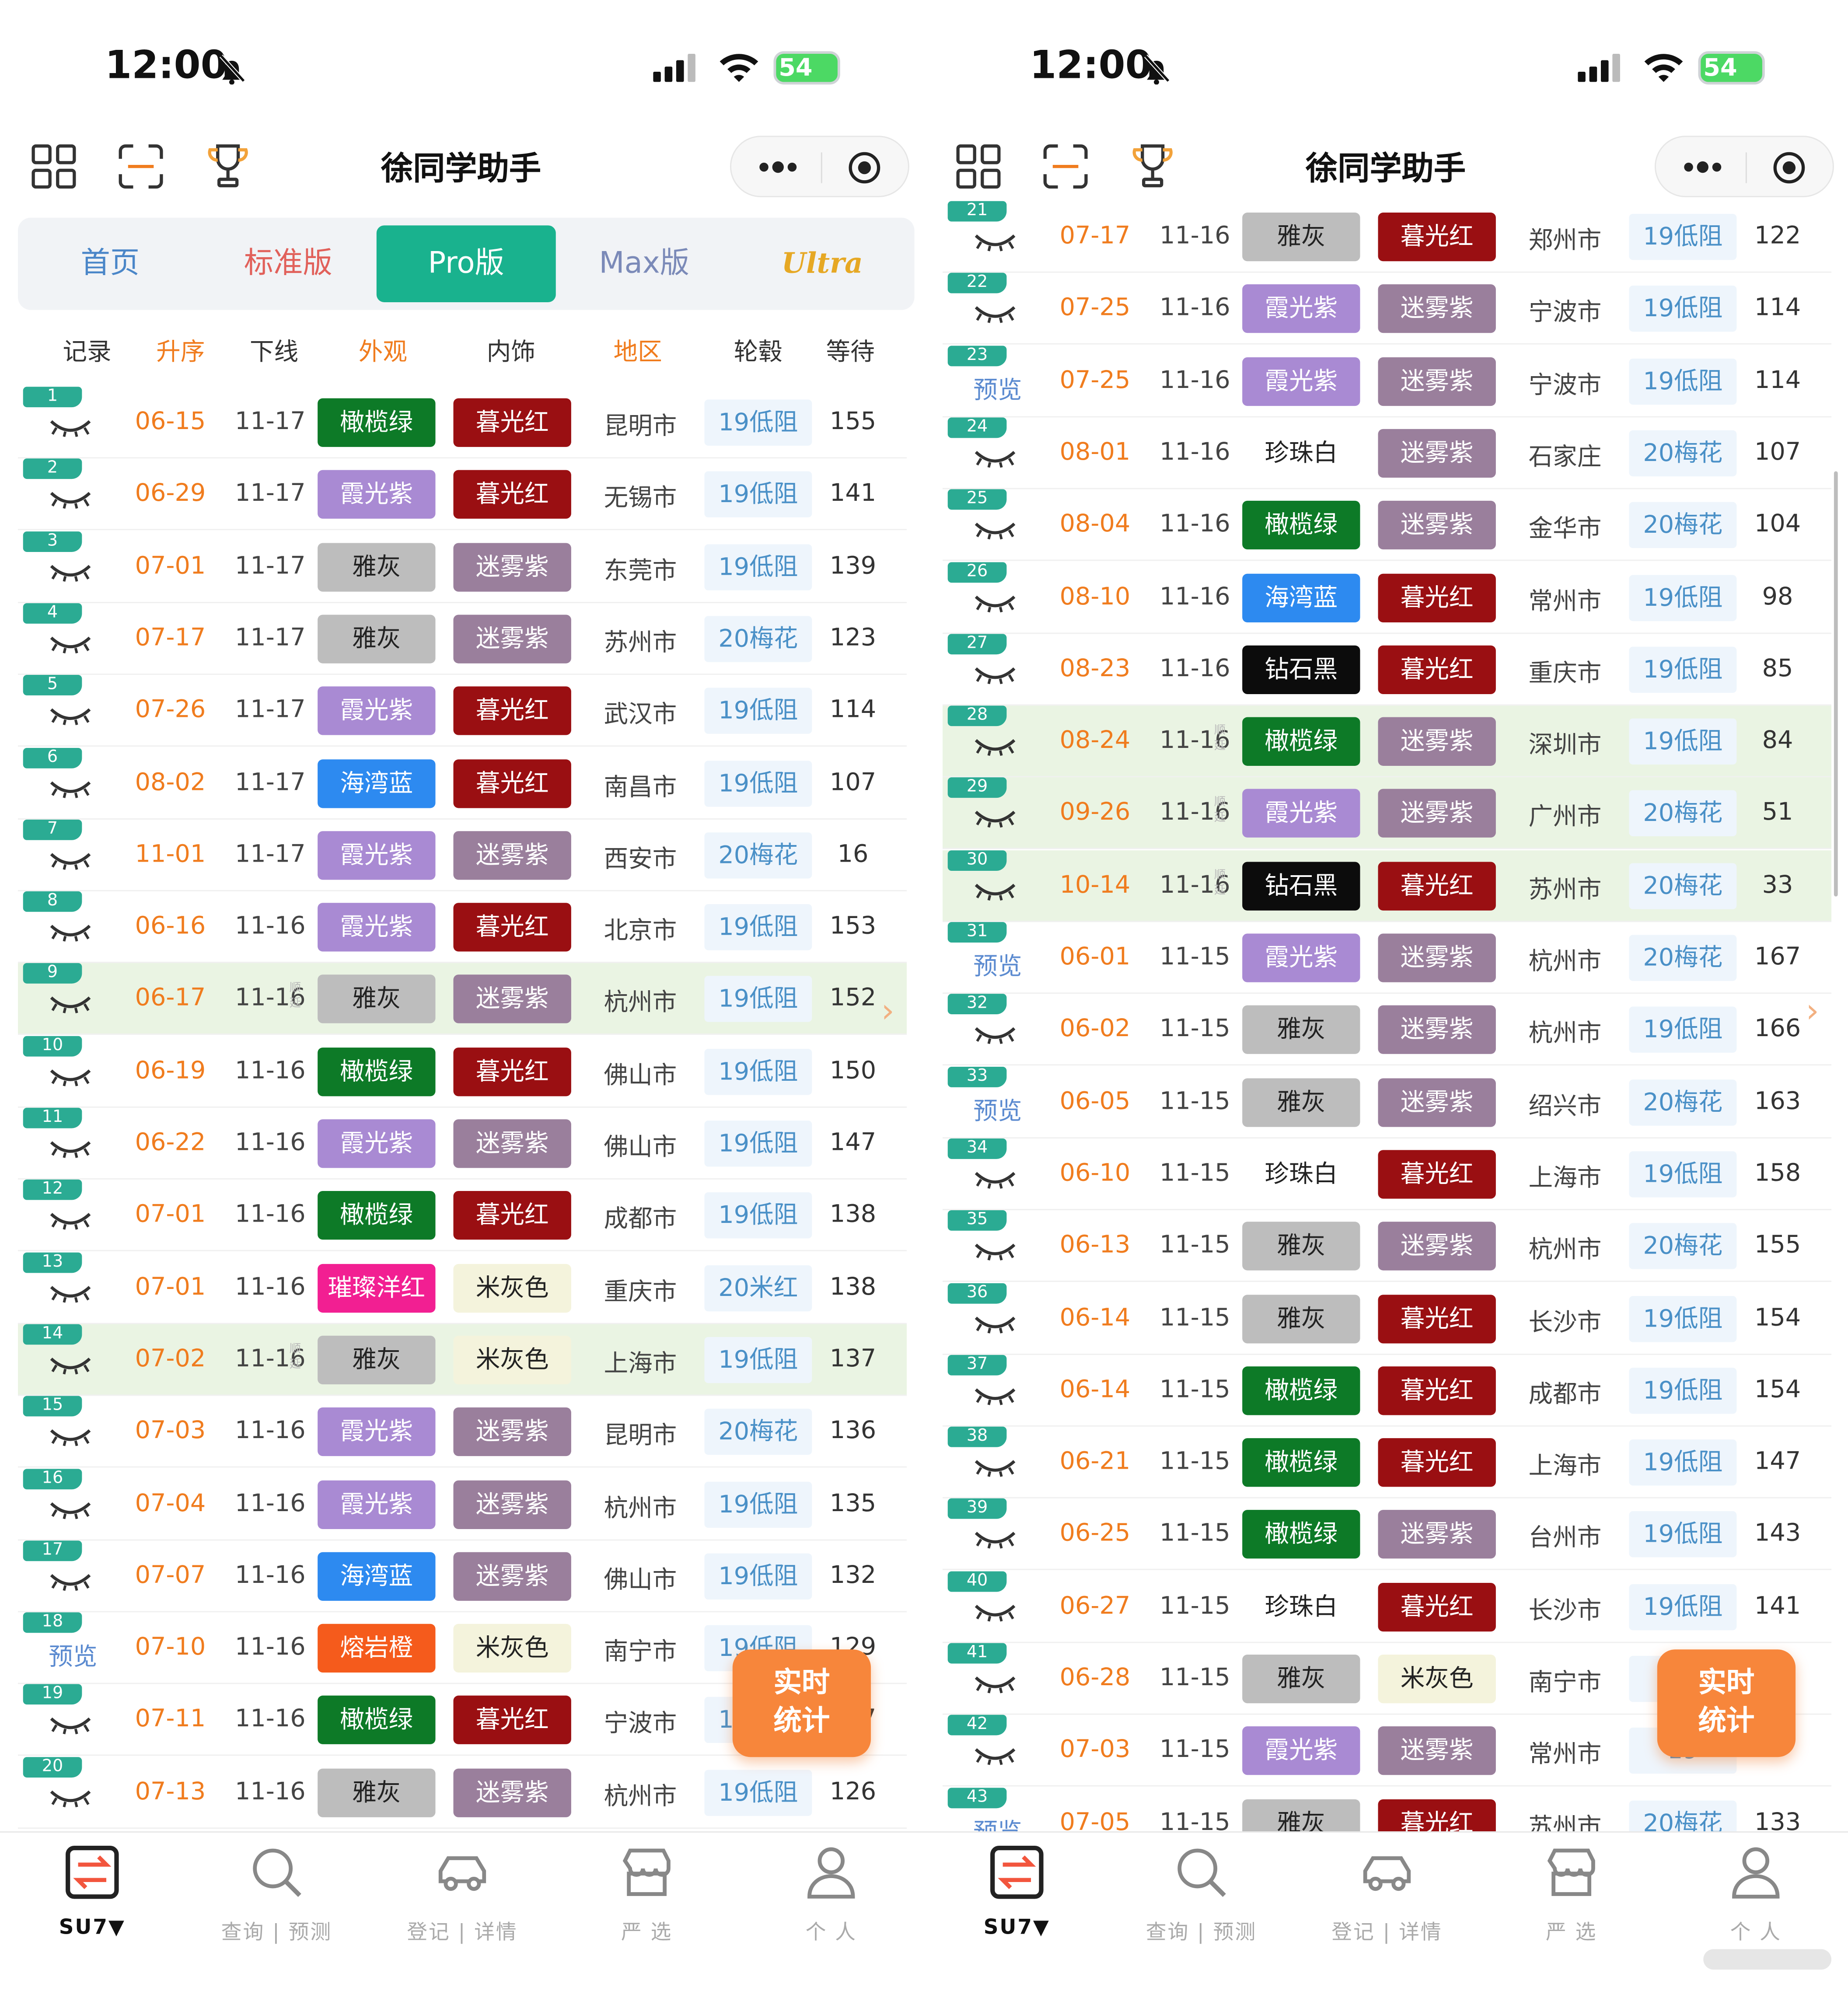 This screenshot has height=2008, width=1848. What do you see at coordinates (1387, 1030) in the screenshot?
I see `table-row: 32 06-02 11-15 雅灰 迷雾紫 杭州市 19低阻 166` at bounding box center [1387, 1030].